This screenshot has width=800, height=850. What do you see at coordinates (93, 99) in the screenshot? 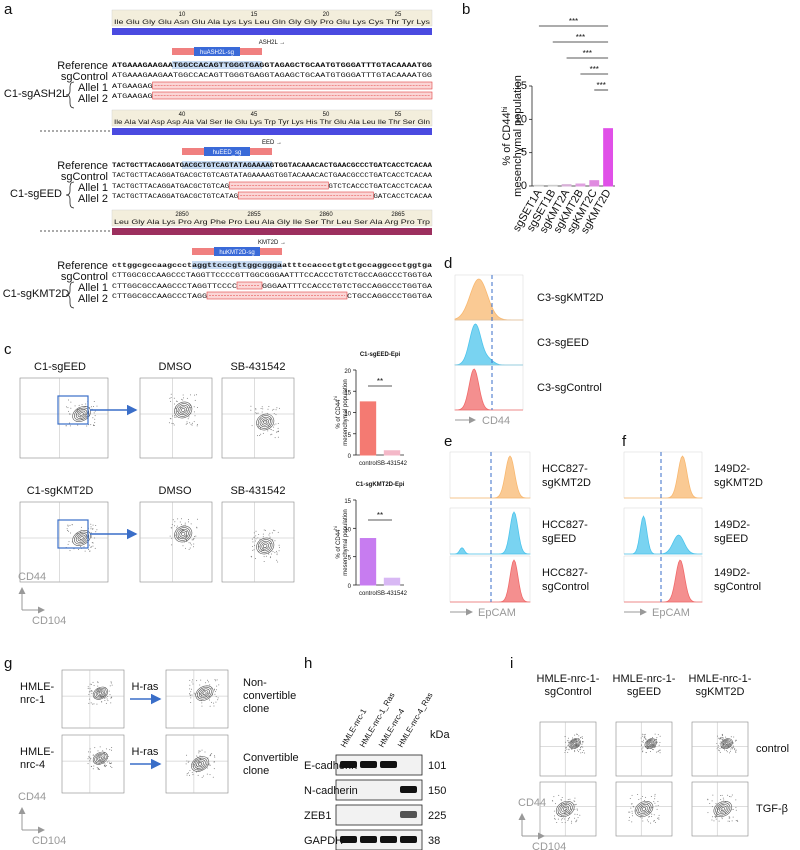
I see `row-label: Allel 2` at bounding box center [93, 99].